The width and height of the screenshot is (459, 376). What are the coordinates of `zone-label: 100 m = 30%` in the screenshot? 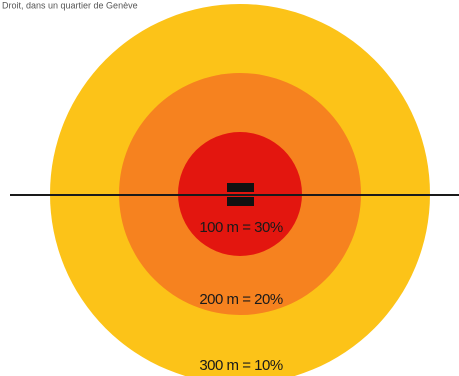 It's located at (240, 227).